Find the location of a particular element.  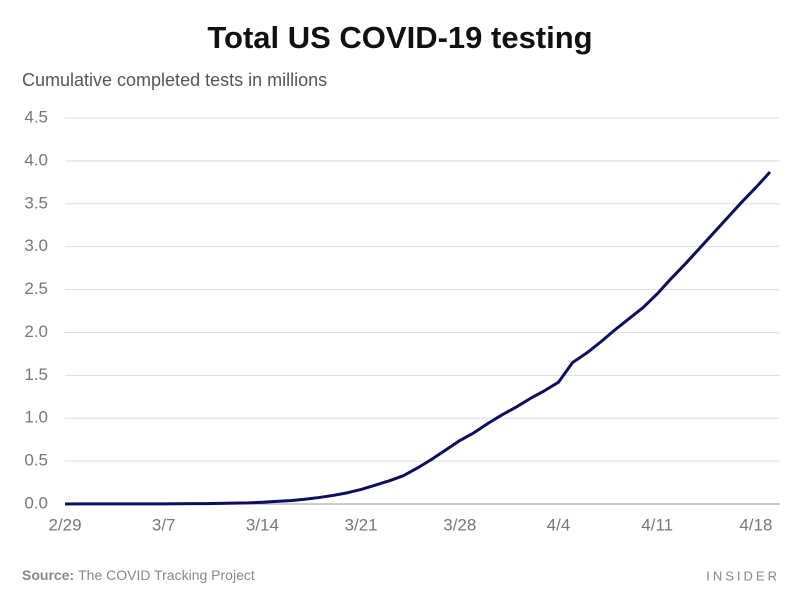

x-tick-label: 3/28 is located at coordinates (459, 524).